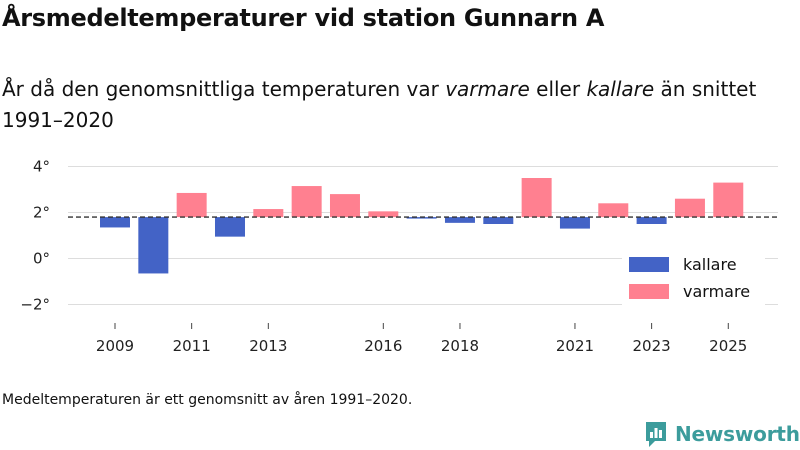 This screenshot has height=450, width=800. I want to click on bar-2015, so click(344, 206).